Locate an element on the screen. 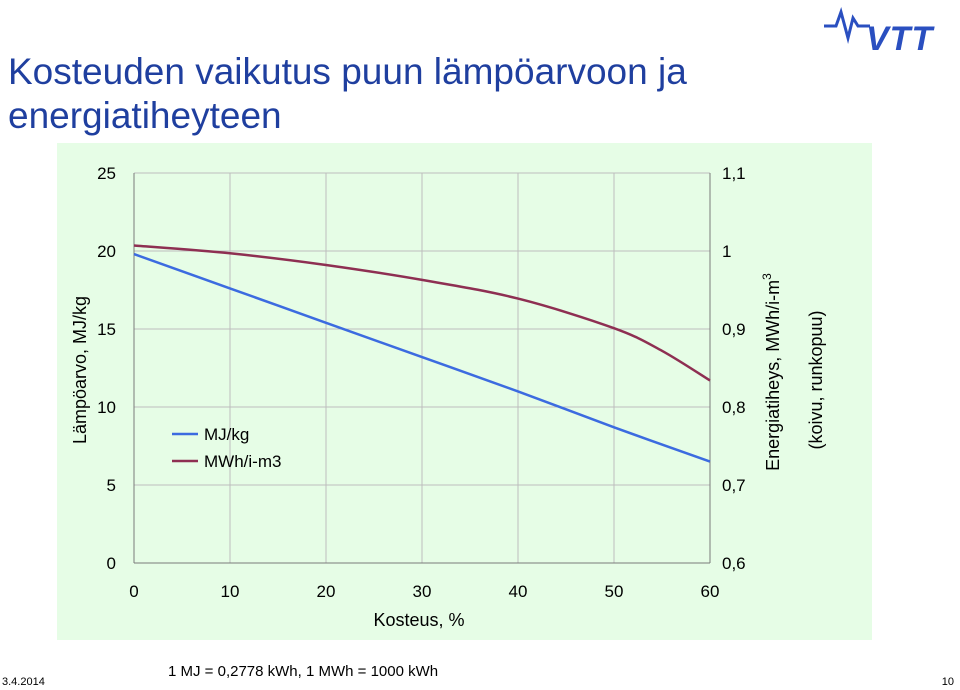  vtt-logo: VTT is located at coordinates (879, 30).